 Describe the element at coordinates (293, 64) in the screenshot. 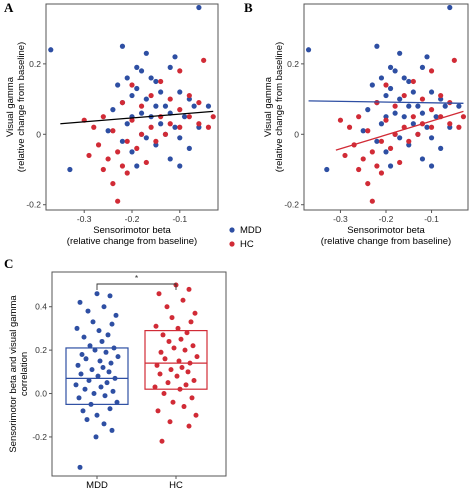

I see `panel-b-y-tick-label: 0.2` at that location.